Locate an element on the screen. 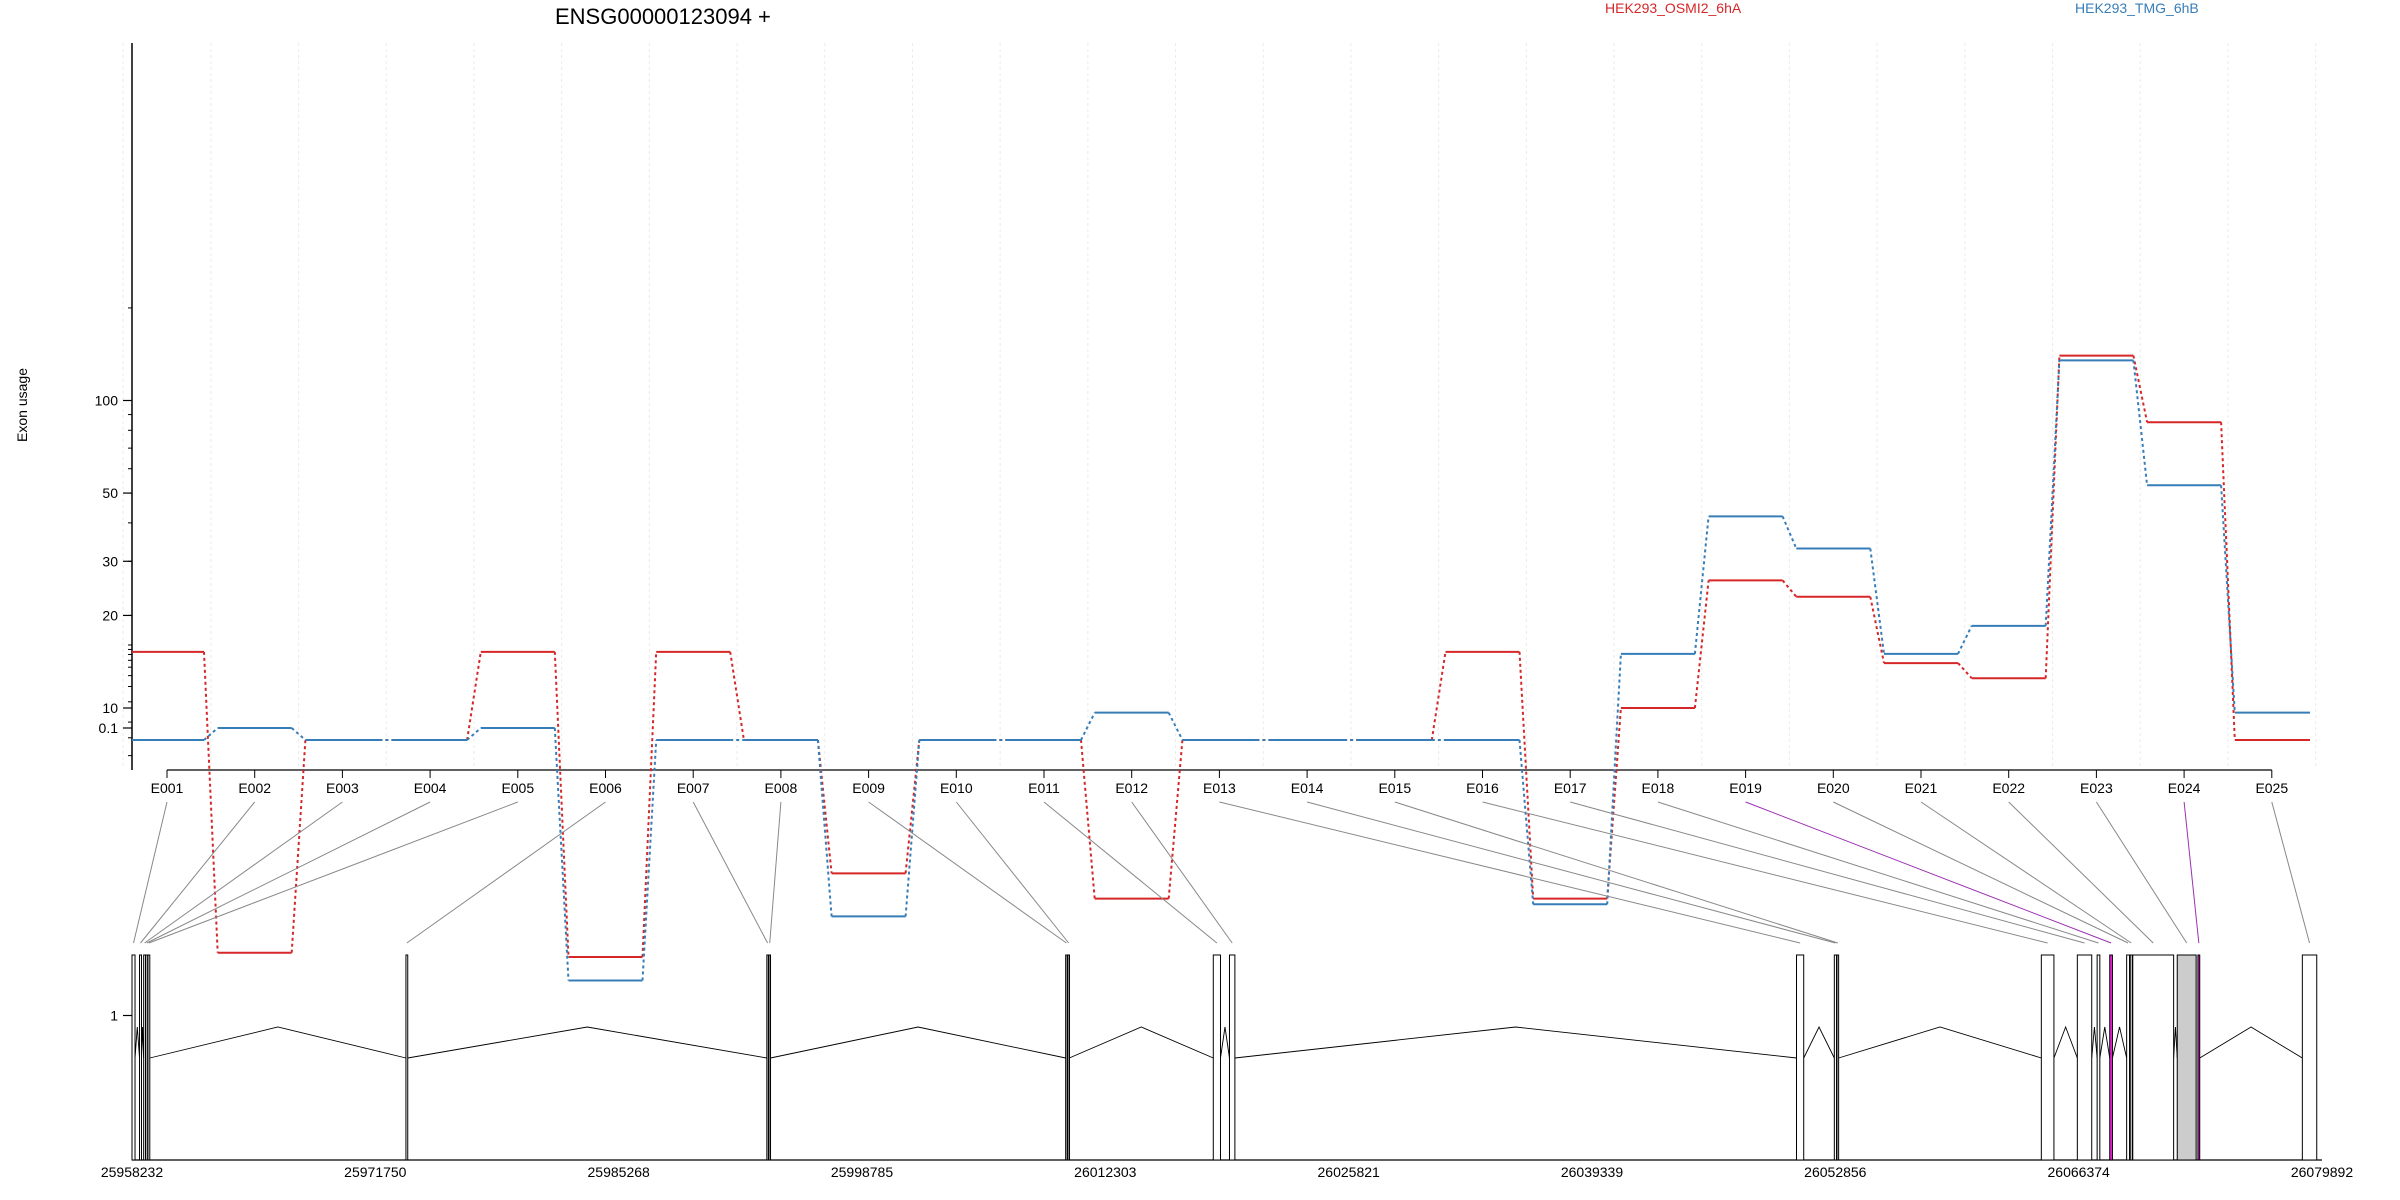  y-axis-label: Exon usage is located at coordinates (22, 405).